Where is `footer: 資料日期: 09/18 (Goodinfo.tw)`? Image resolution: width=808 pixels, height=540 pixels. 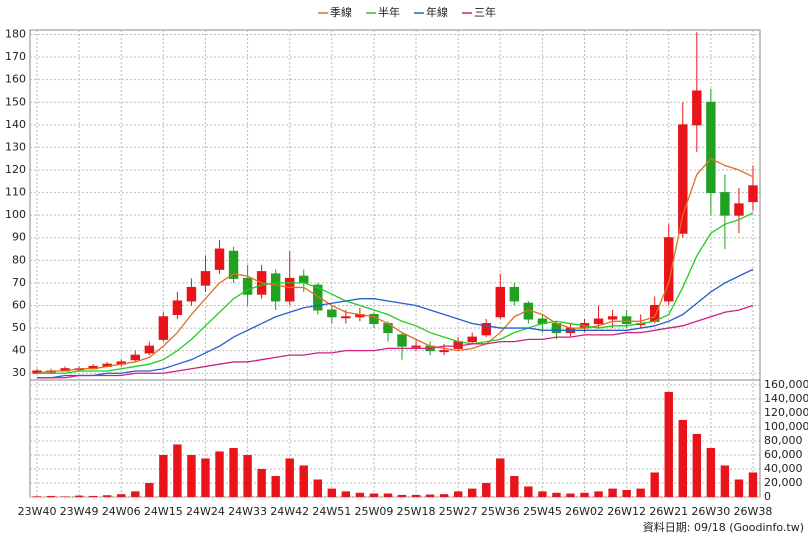 footer: 資料日期: 09/18 (Goodinfo.tw) is located at coordinates (723, 527).